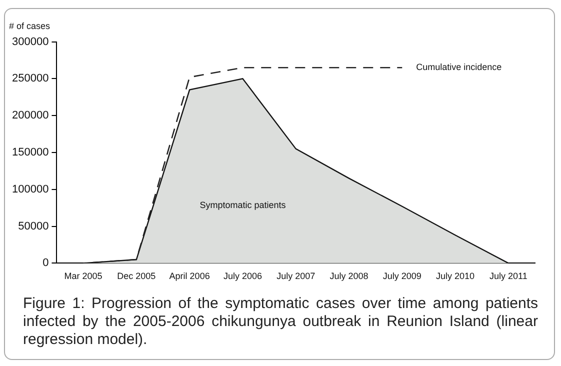 The height and width of the screenshot is (366, 561). What do you see at coordinates (30, 42) in the screenshot?
I see `y-tick-label: 300000` at bounding box center [30, 42].